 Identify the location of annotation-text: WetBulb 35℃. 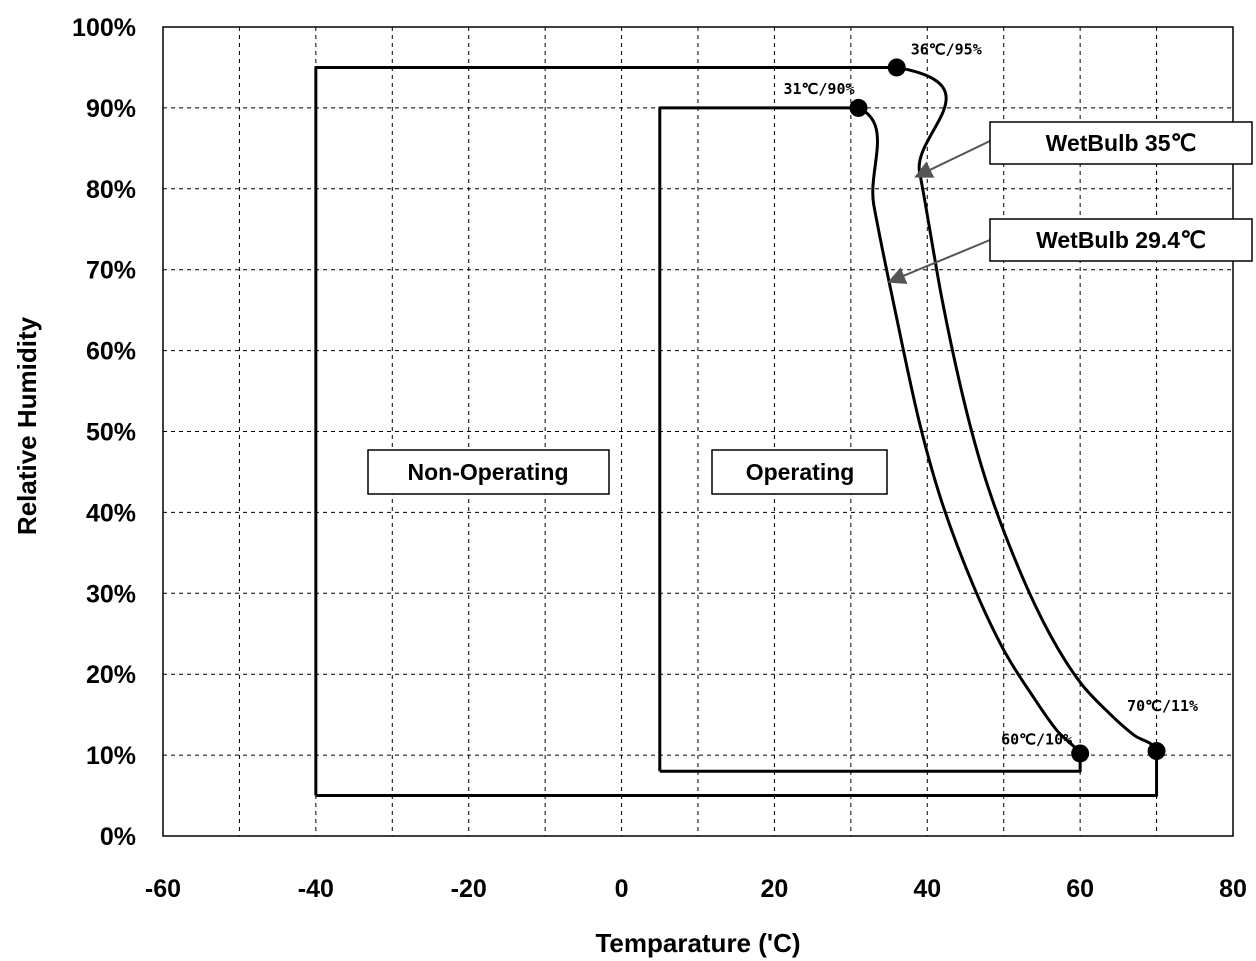
(1121, 143).